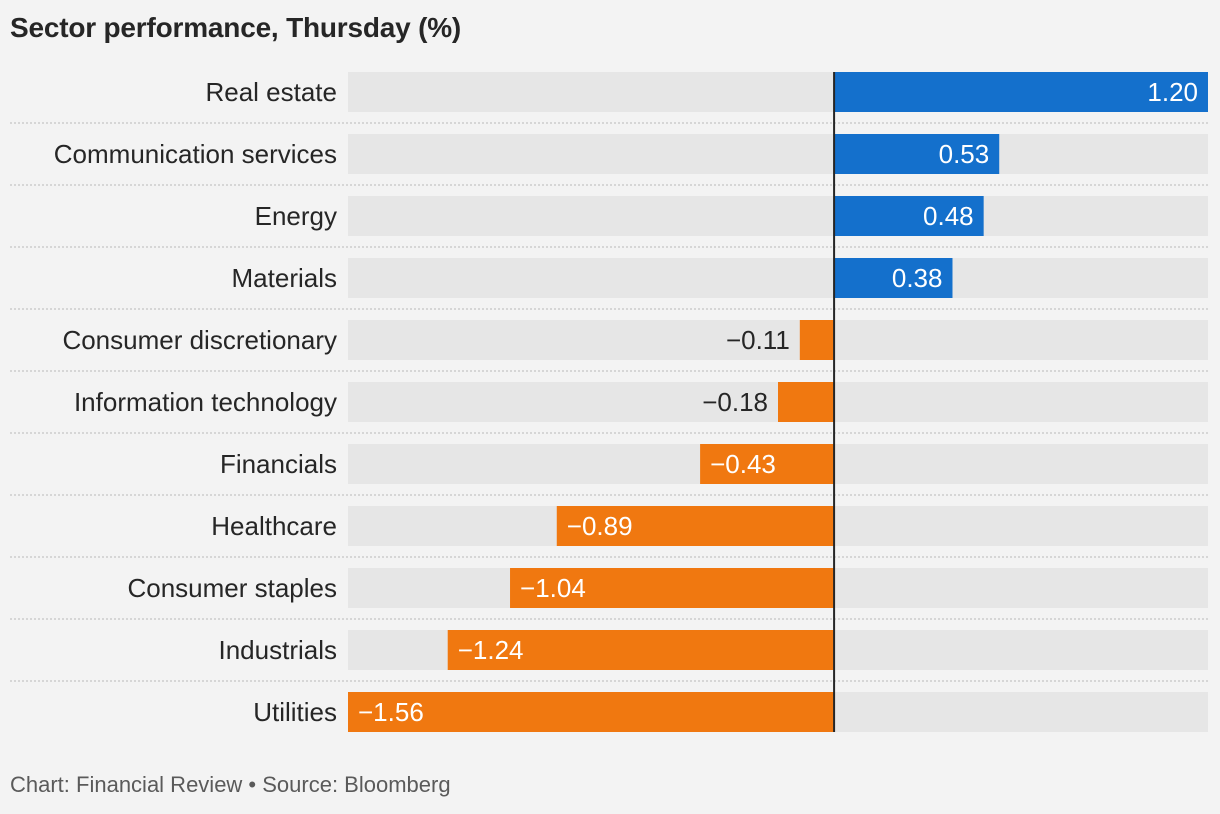 Image resolution: width=1220 pixels, height=814 pixels. What do you see at coordinates (743, 464) in the screenshot?
I see `value-label: −0.43` at bounding box center [743, 464].